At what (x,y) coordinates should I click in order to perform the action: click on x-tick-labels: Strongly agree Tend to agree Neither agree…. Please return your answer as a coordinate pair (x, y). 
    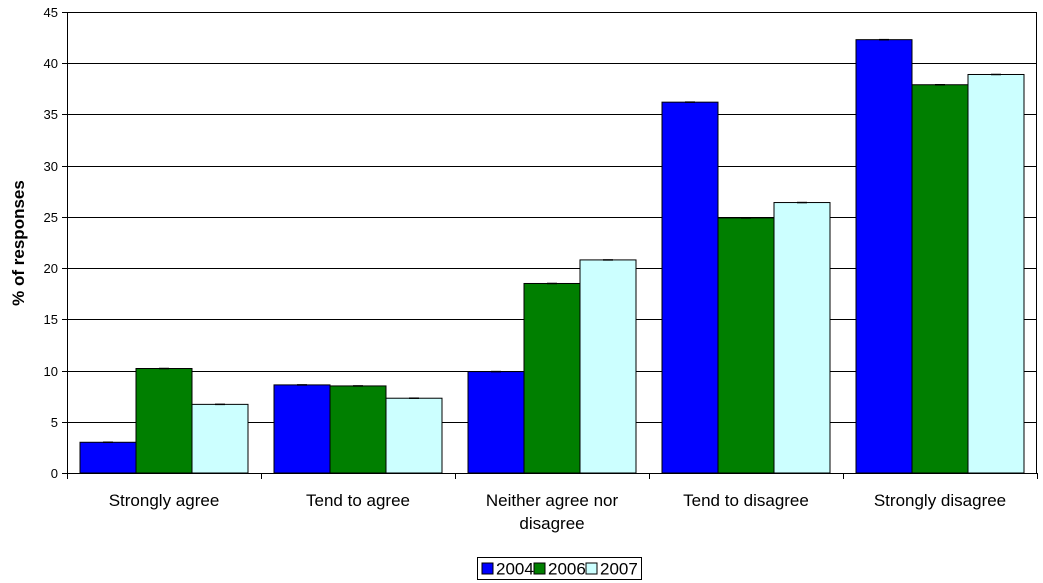
    Looking at the image, I should click on (557, 512).